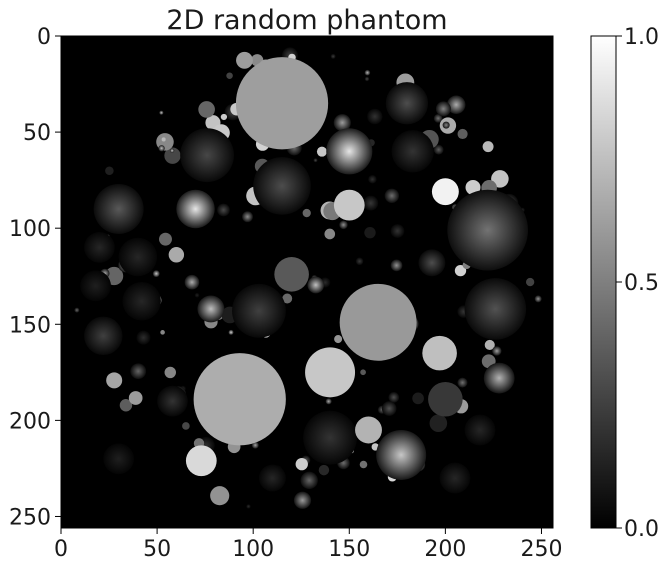 The width and height of the screenshot is (667, 568). What do you see at coordinates (445, 549) in the screenshot?
I see `x-tick-label: 200` at bounding box center [445, 549].